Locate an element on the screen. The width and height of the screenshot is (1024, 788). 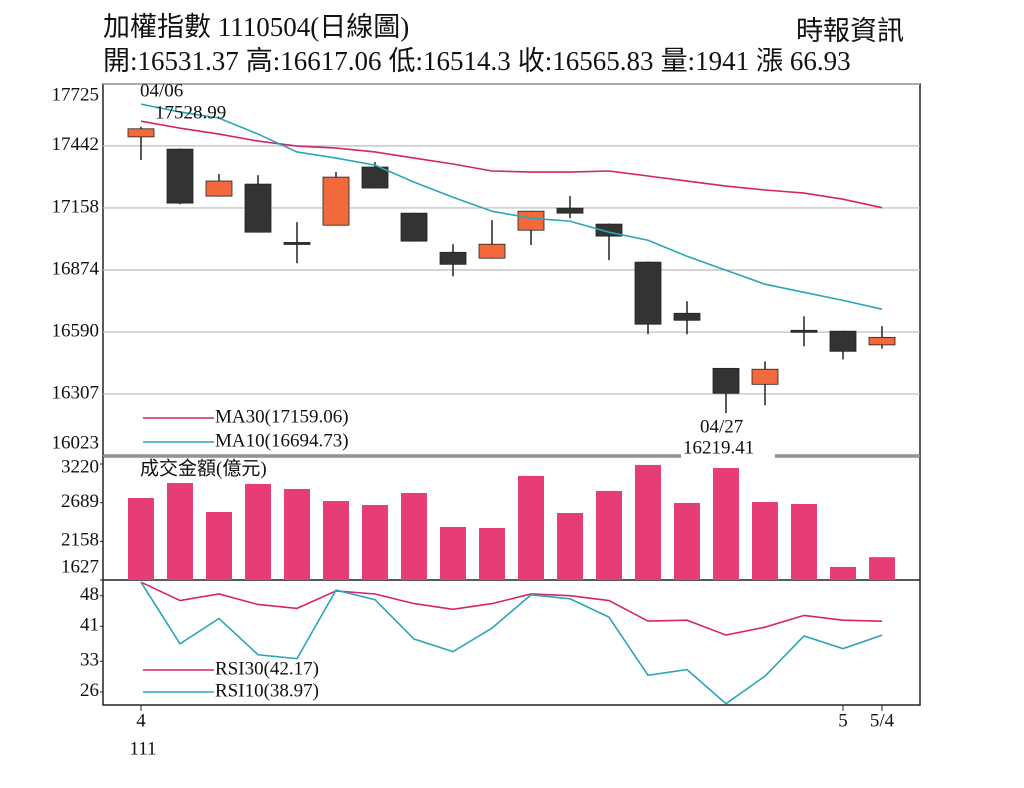
y-tick-label: 33 is located at coordinates (89, 660).